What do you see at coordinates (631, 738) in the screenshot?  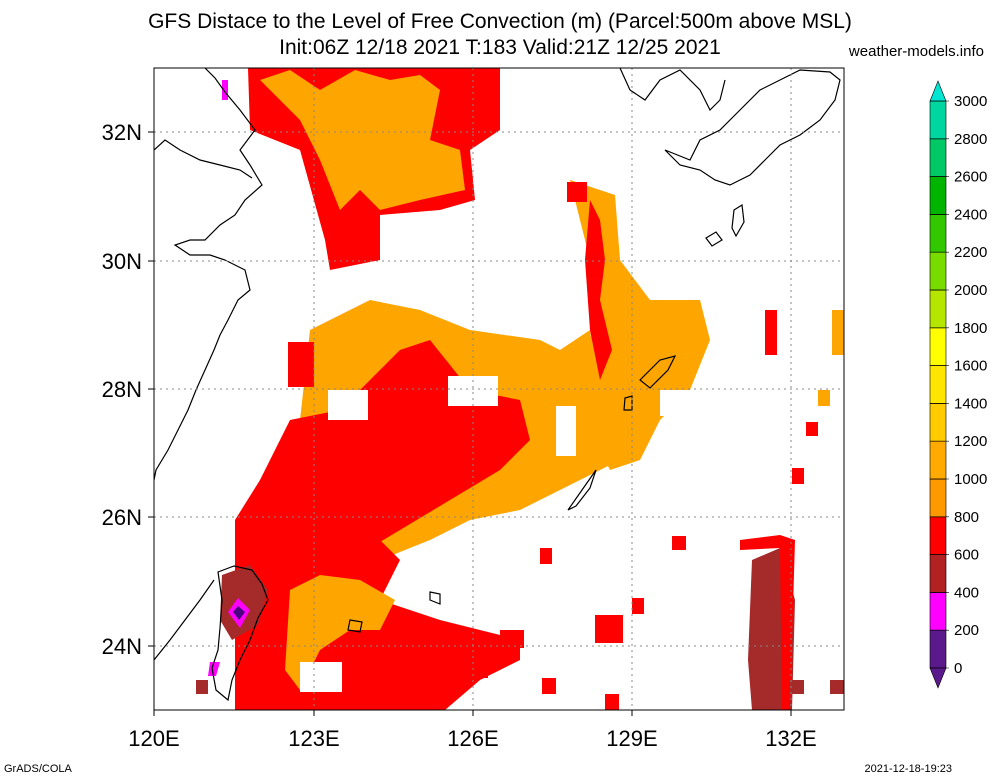 I see `lon-label: 129E` at bounding box center [631, 738].